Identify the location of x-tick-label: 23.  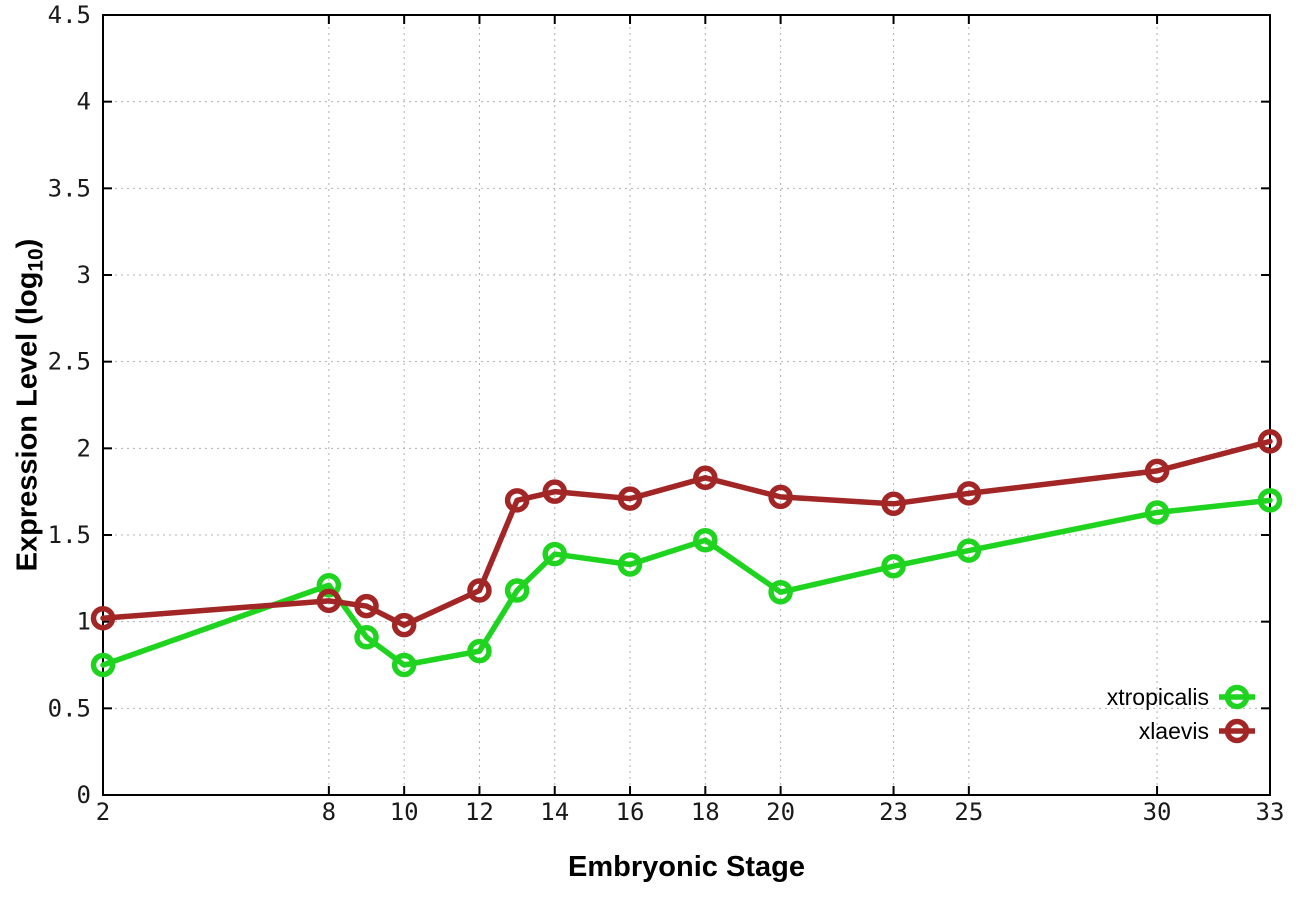
(893, 812).